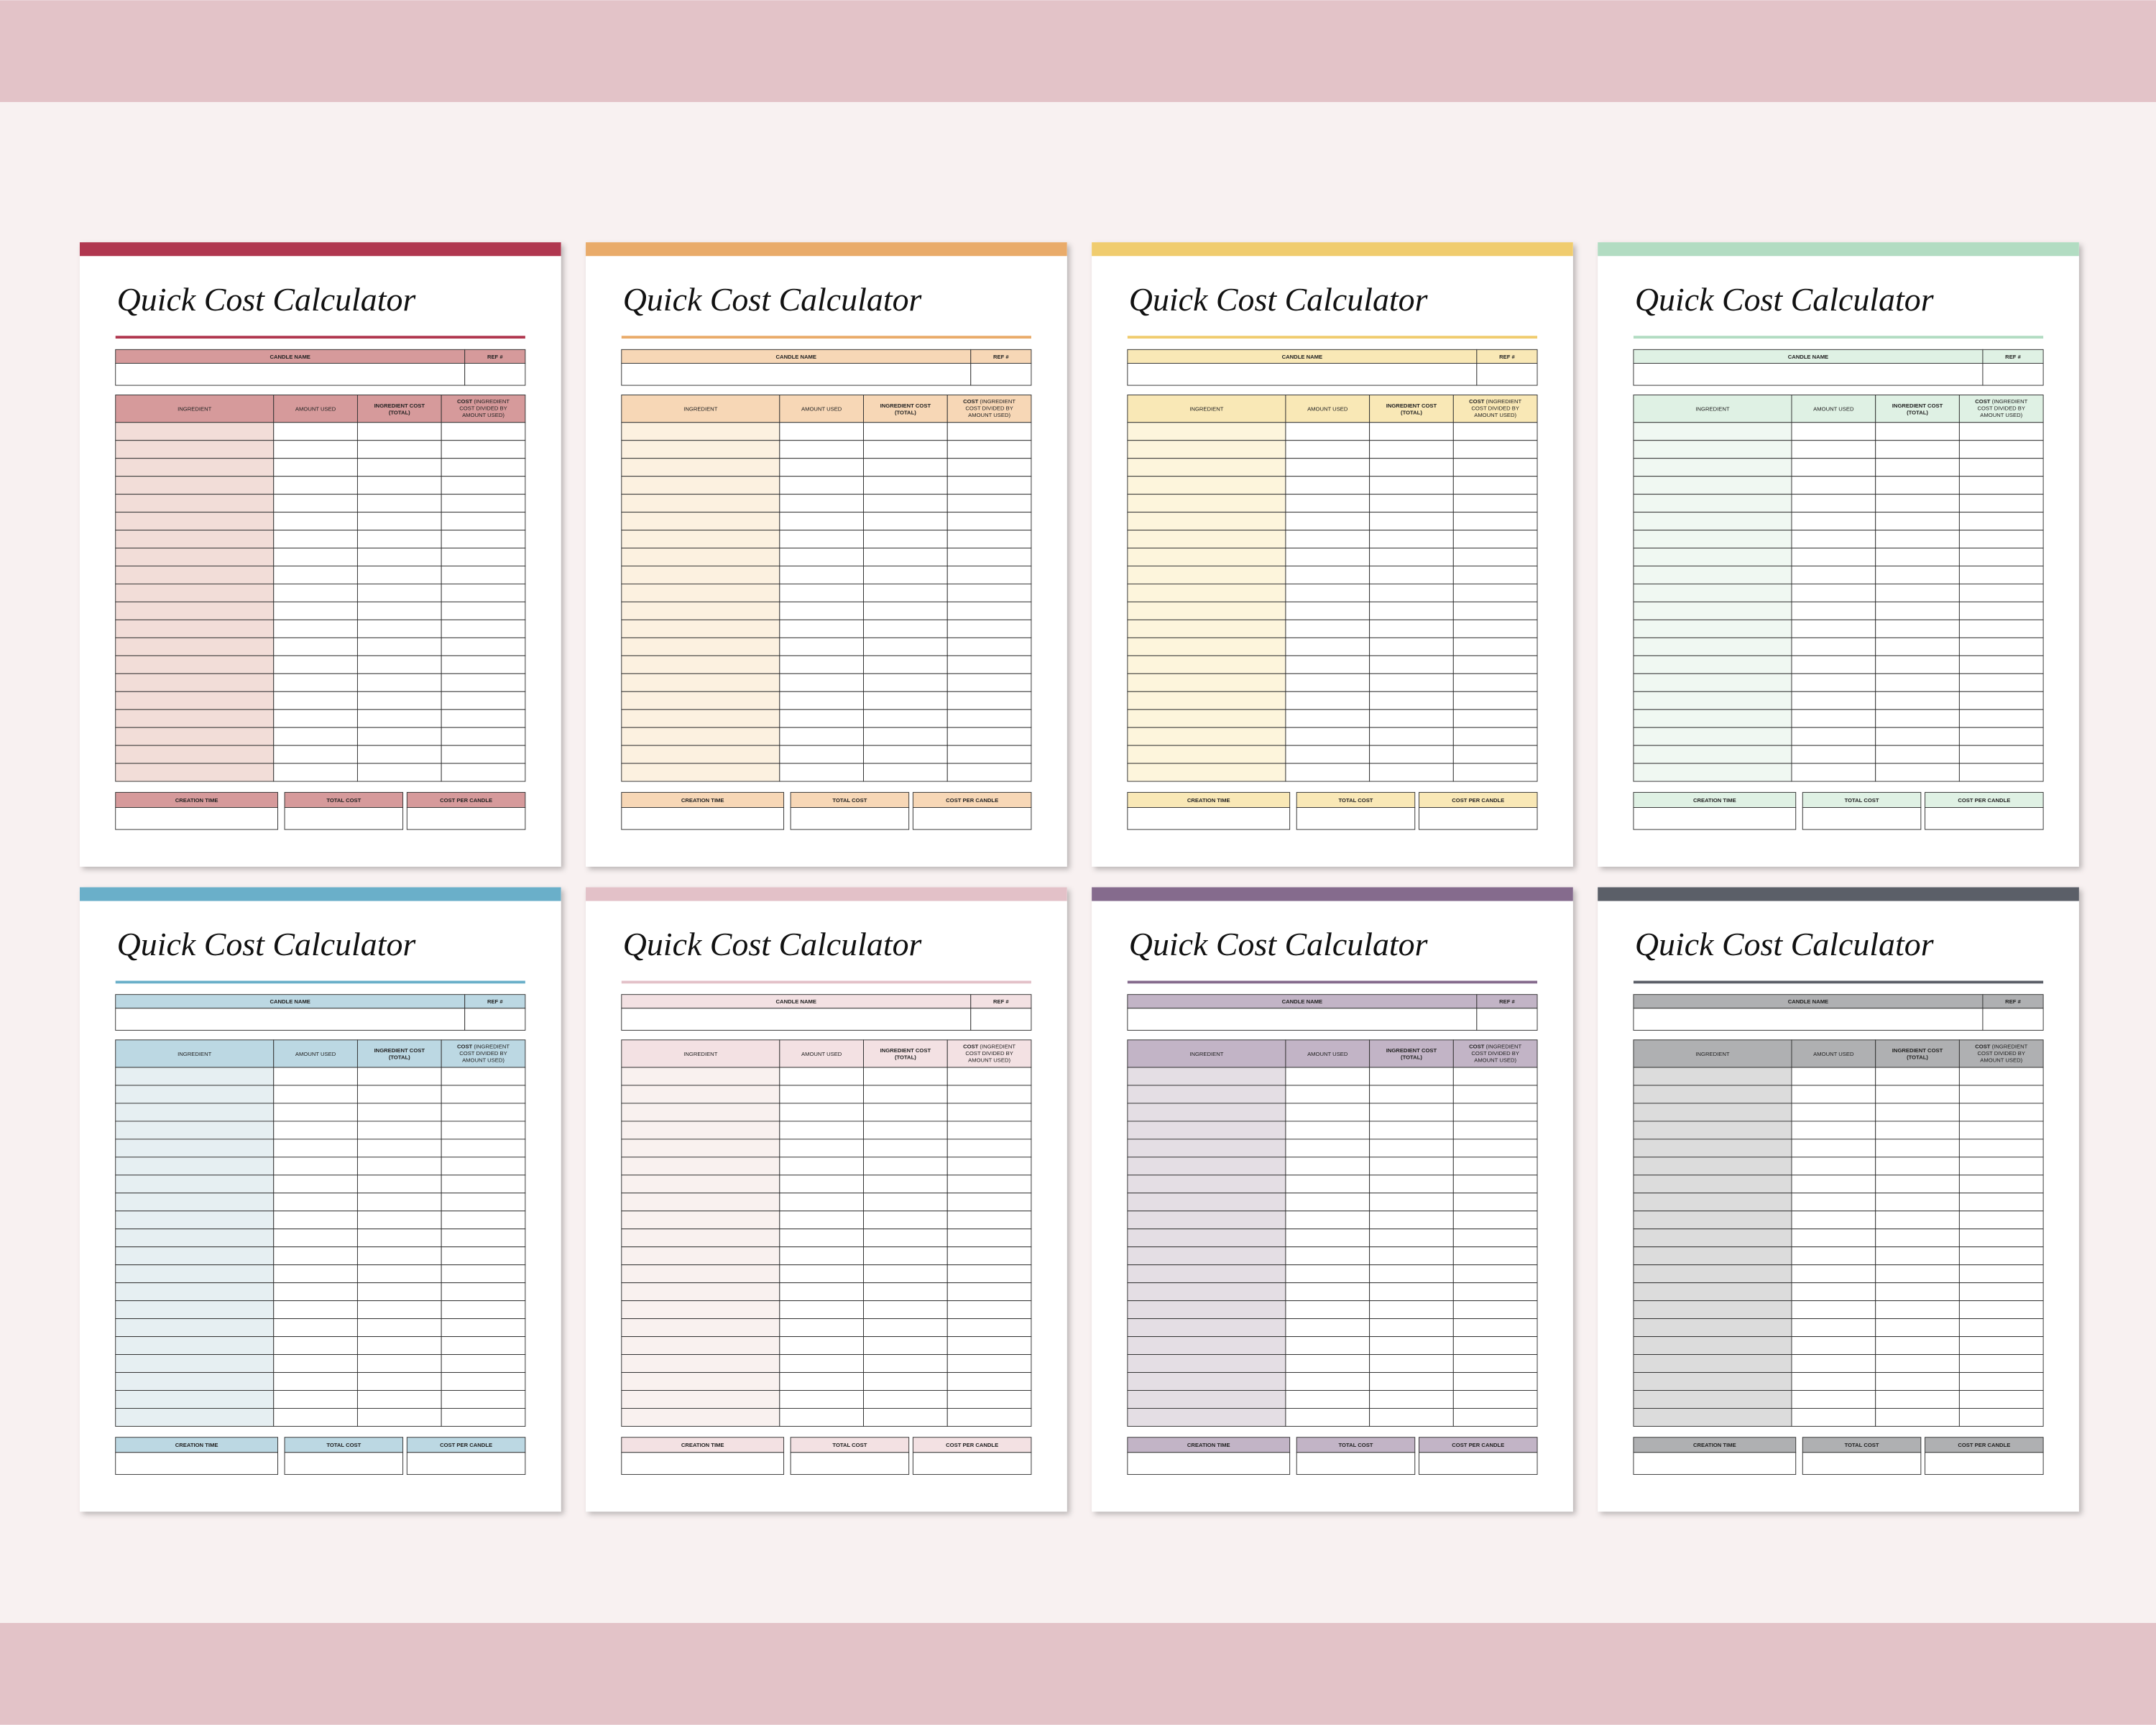  I want to click on footer-label: CREATION TIME, so click(196, 1445).